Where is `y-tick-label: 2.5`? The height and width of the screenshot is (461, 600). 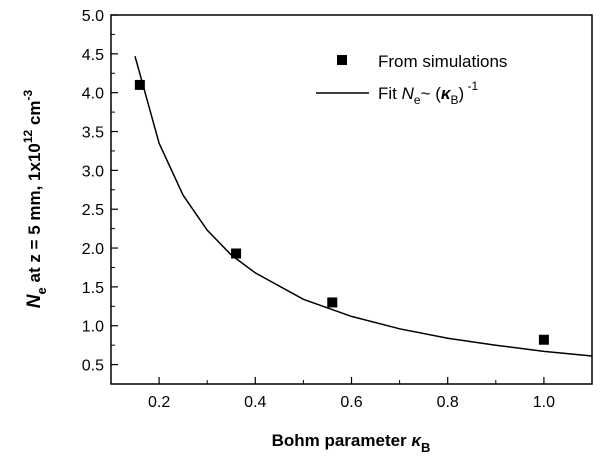 y-tick-label: 2.5 is located at coordinates (93, 210).